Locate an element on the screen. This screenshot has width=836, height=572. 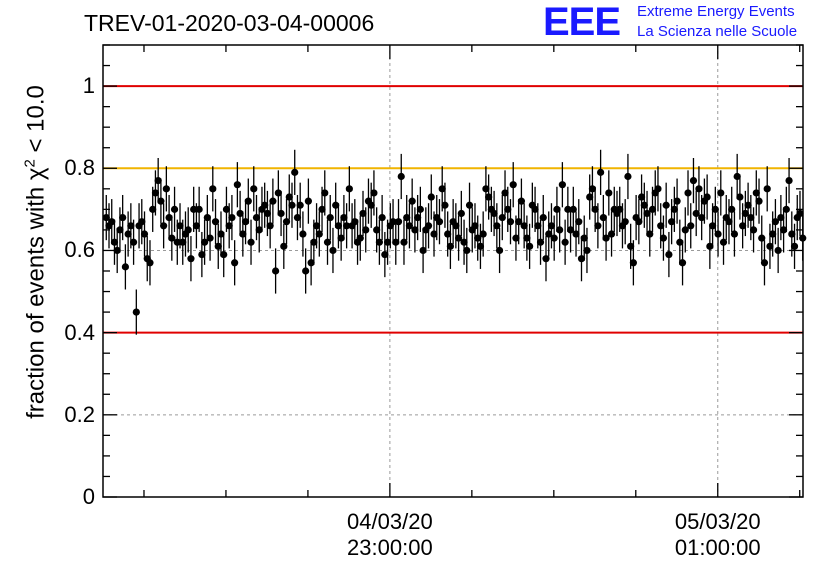
x-tick-date: 04/03/20 is located at coordinates (390, 521).